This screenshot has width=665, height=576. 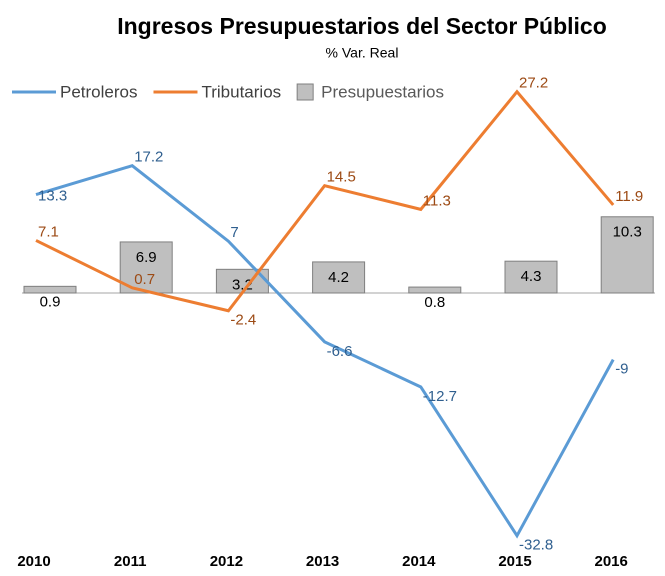 What do you see at coordinates (48, 231) in the screenshot?
I see `data-label: 7.1` at bounding box center [48, 231].